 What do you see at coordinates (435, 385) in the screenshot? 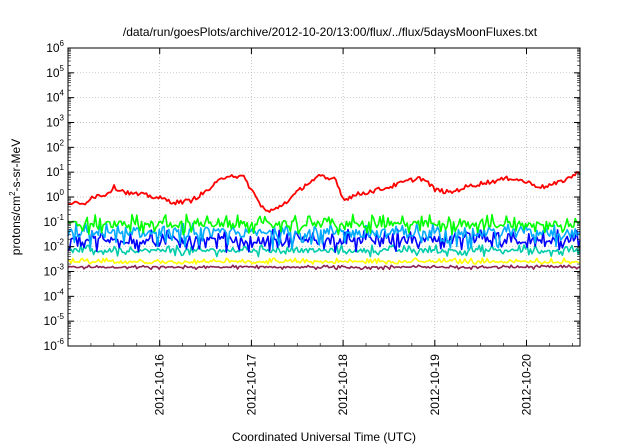
I see `x-tick-label: 2012-10-19` at bounding box center [435, 385].